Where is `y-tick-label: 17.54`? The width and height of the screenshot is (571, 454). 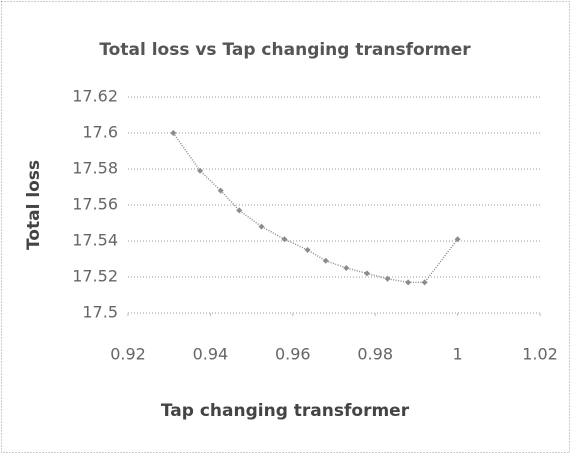
y-tick-label: 17.54 is located at coordinates (95, 240).